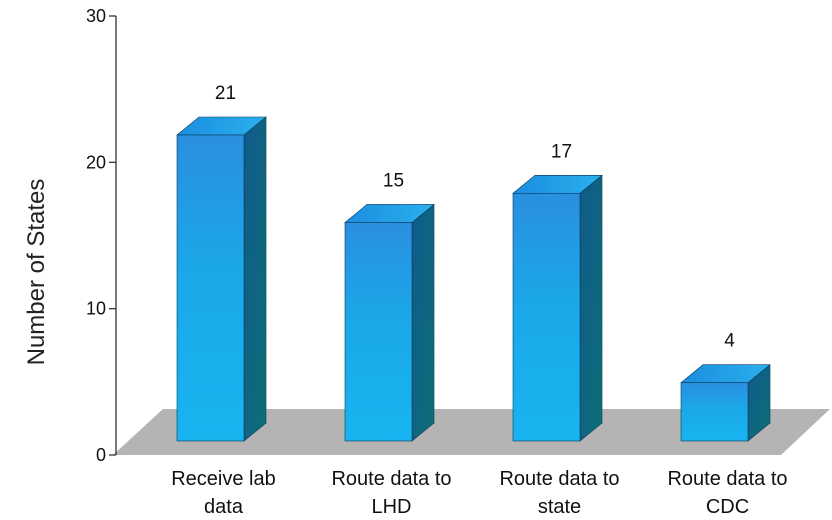  Describe the element at coordinates (561, 151) in the screenshot. I see `data-label: 17` at that location.